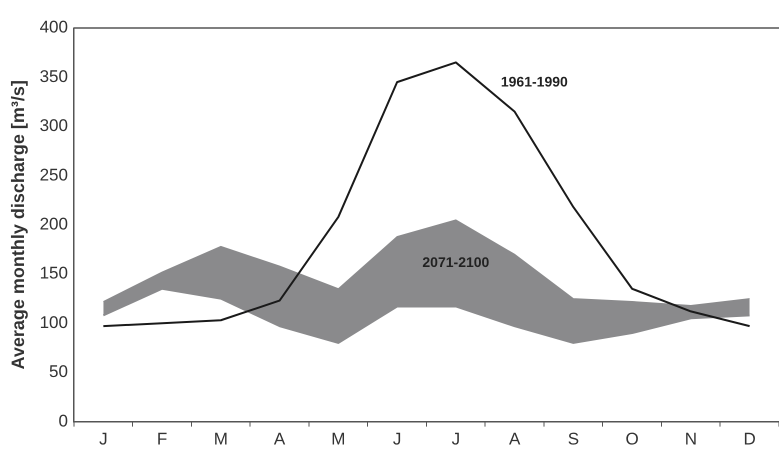 The image size is (779, 453). I want to click on x-tick-label: S, so click(574, 438).